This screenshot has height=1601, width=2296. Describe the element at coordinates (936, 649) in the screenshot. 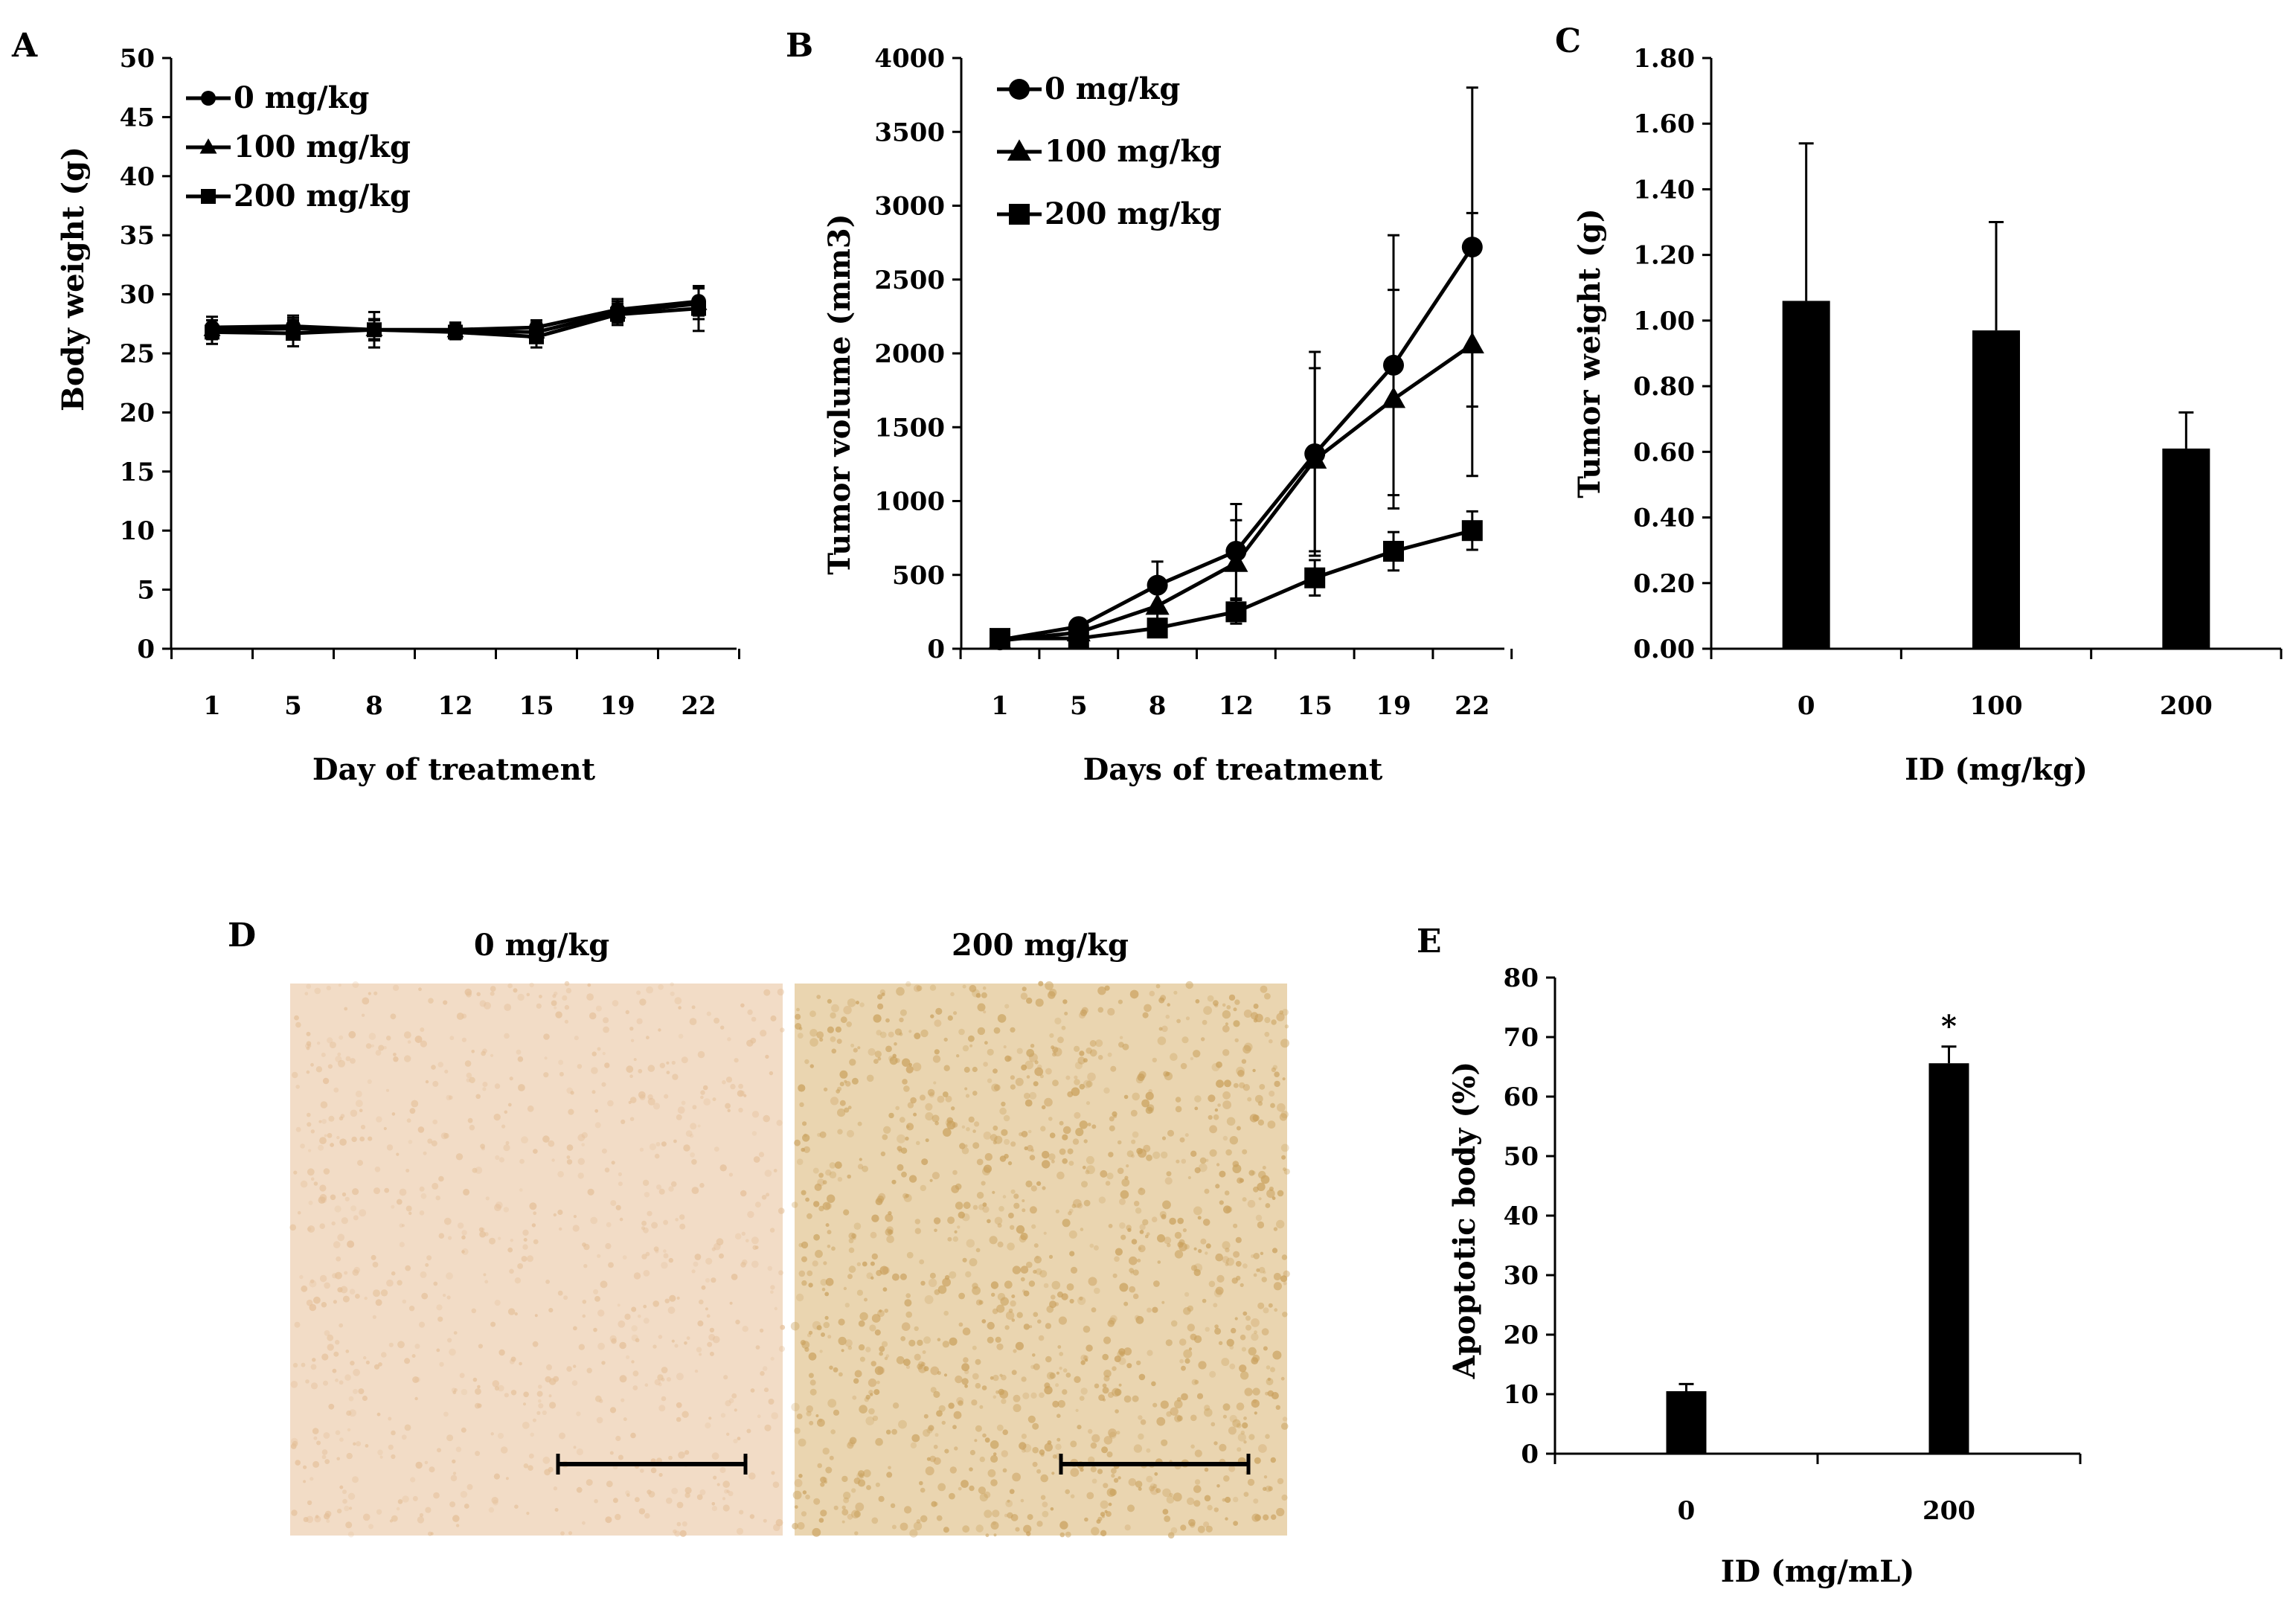

I see `y-tick-label: 0` at that location.